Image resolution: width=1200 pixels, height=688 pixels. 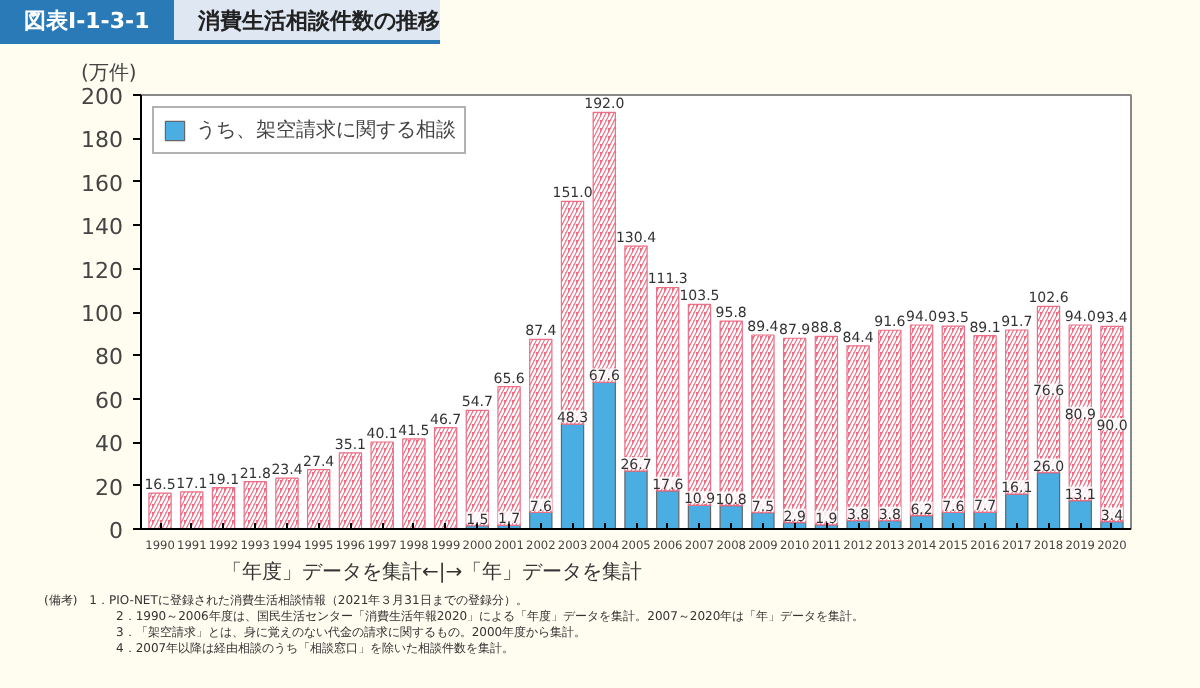 I want to click on y-tick-label: 160, so click(x=102, y=183).